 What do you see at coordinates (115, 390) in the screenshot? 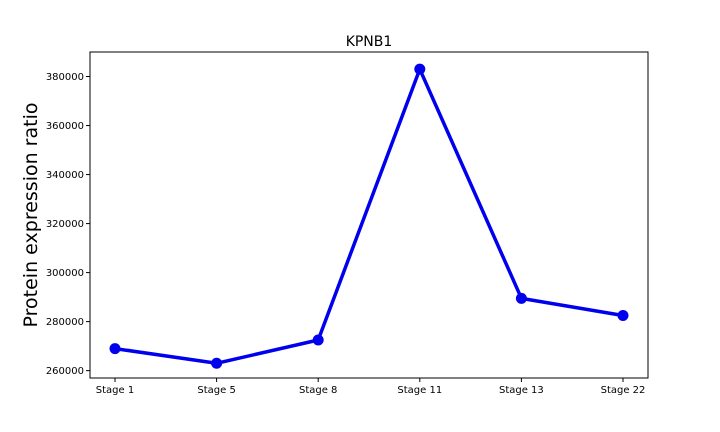
I see `x-tick-label: Stage 1` at bounding box center [115, 390].